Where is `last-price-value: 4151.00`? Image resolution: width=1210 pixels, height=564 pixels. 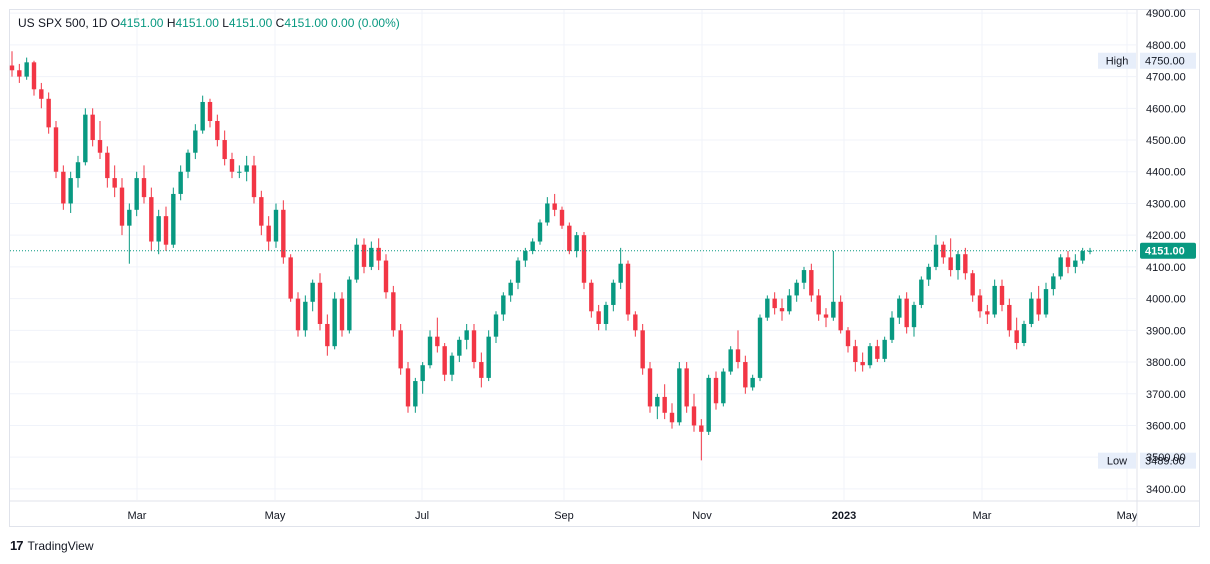
last-price-value: 4151.00 is located at coordinates (1165, 252).